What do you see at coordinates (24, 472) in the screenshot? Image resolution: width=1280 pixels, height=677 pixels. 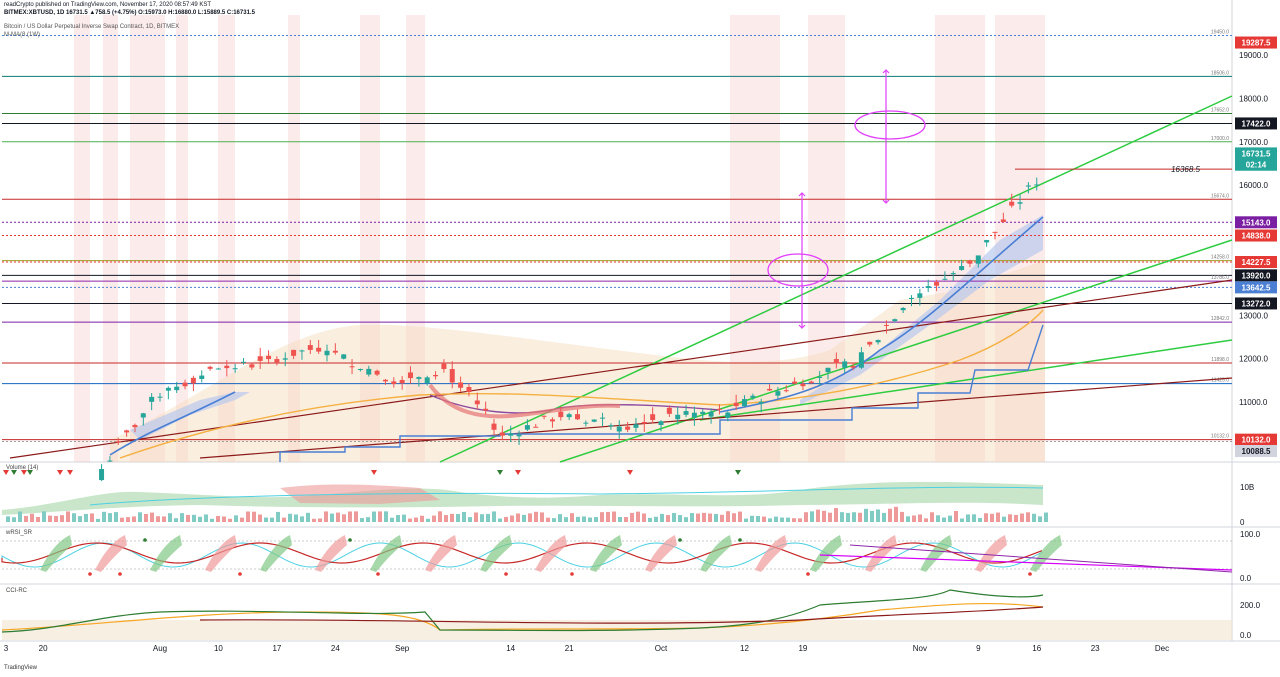 I see `volume-signal-marker` at bounding box center [24, 472].